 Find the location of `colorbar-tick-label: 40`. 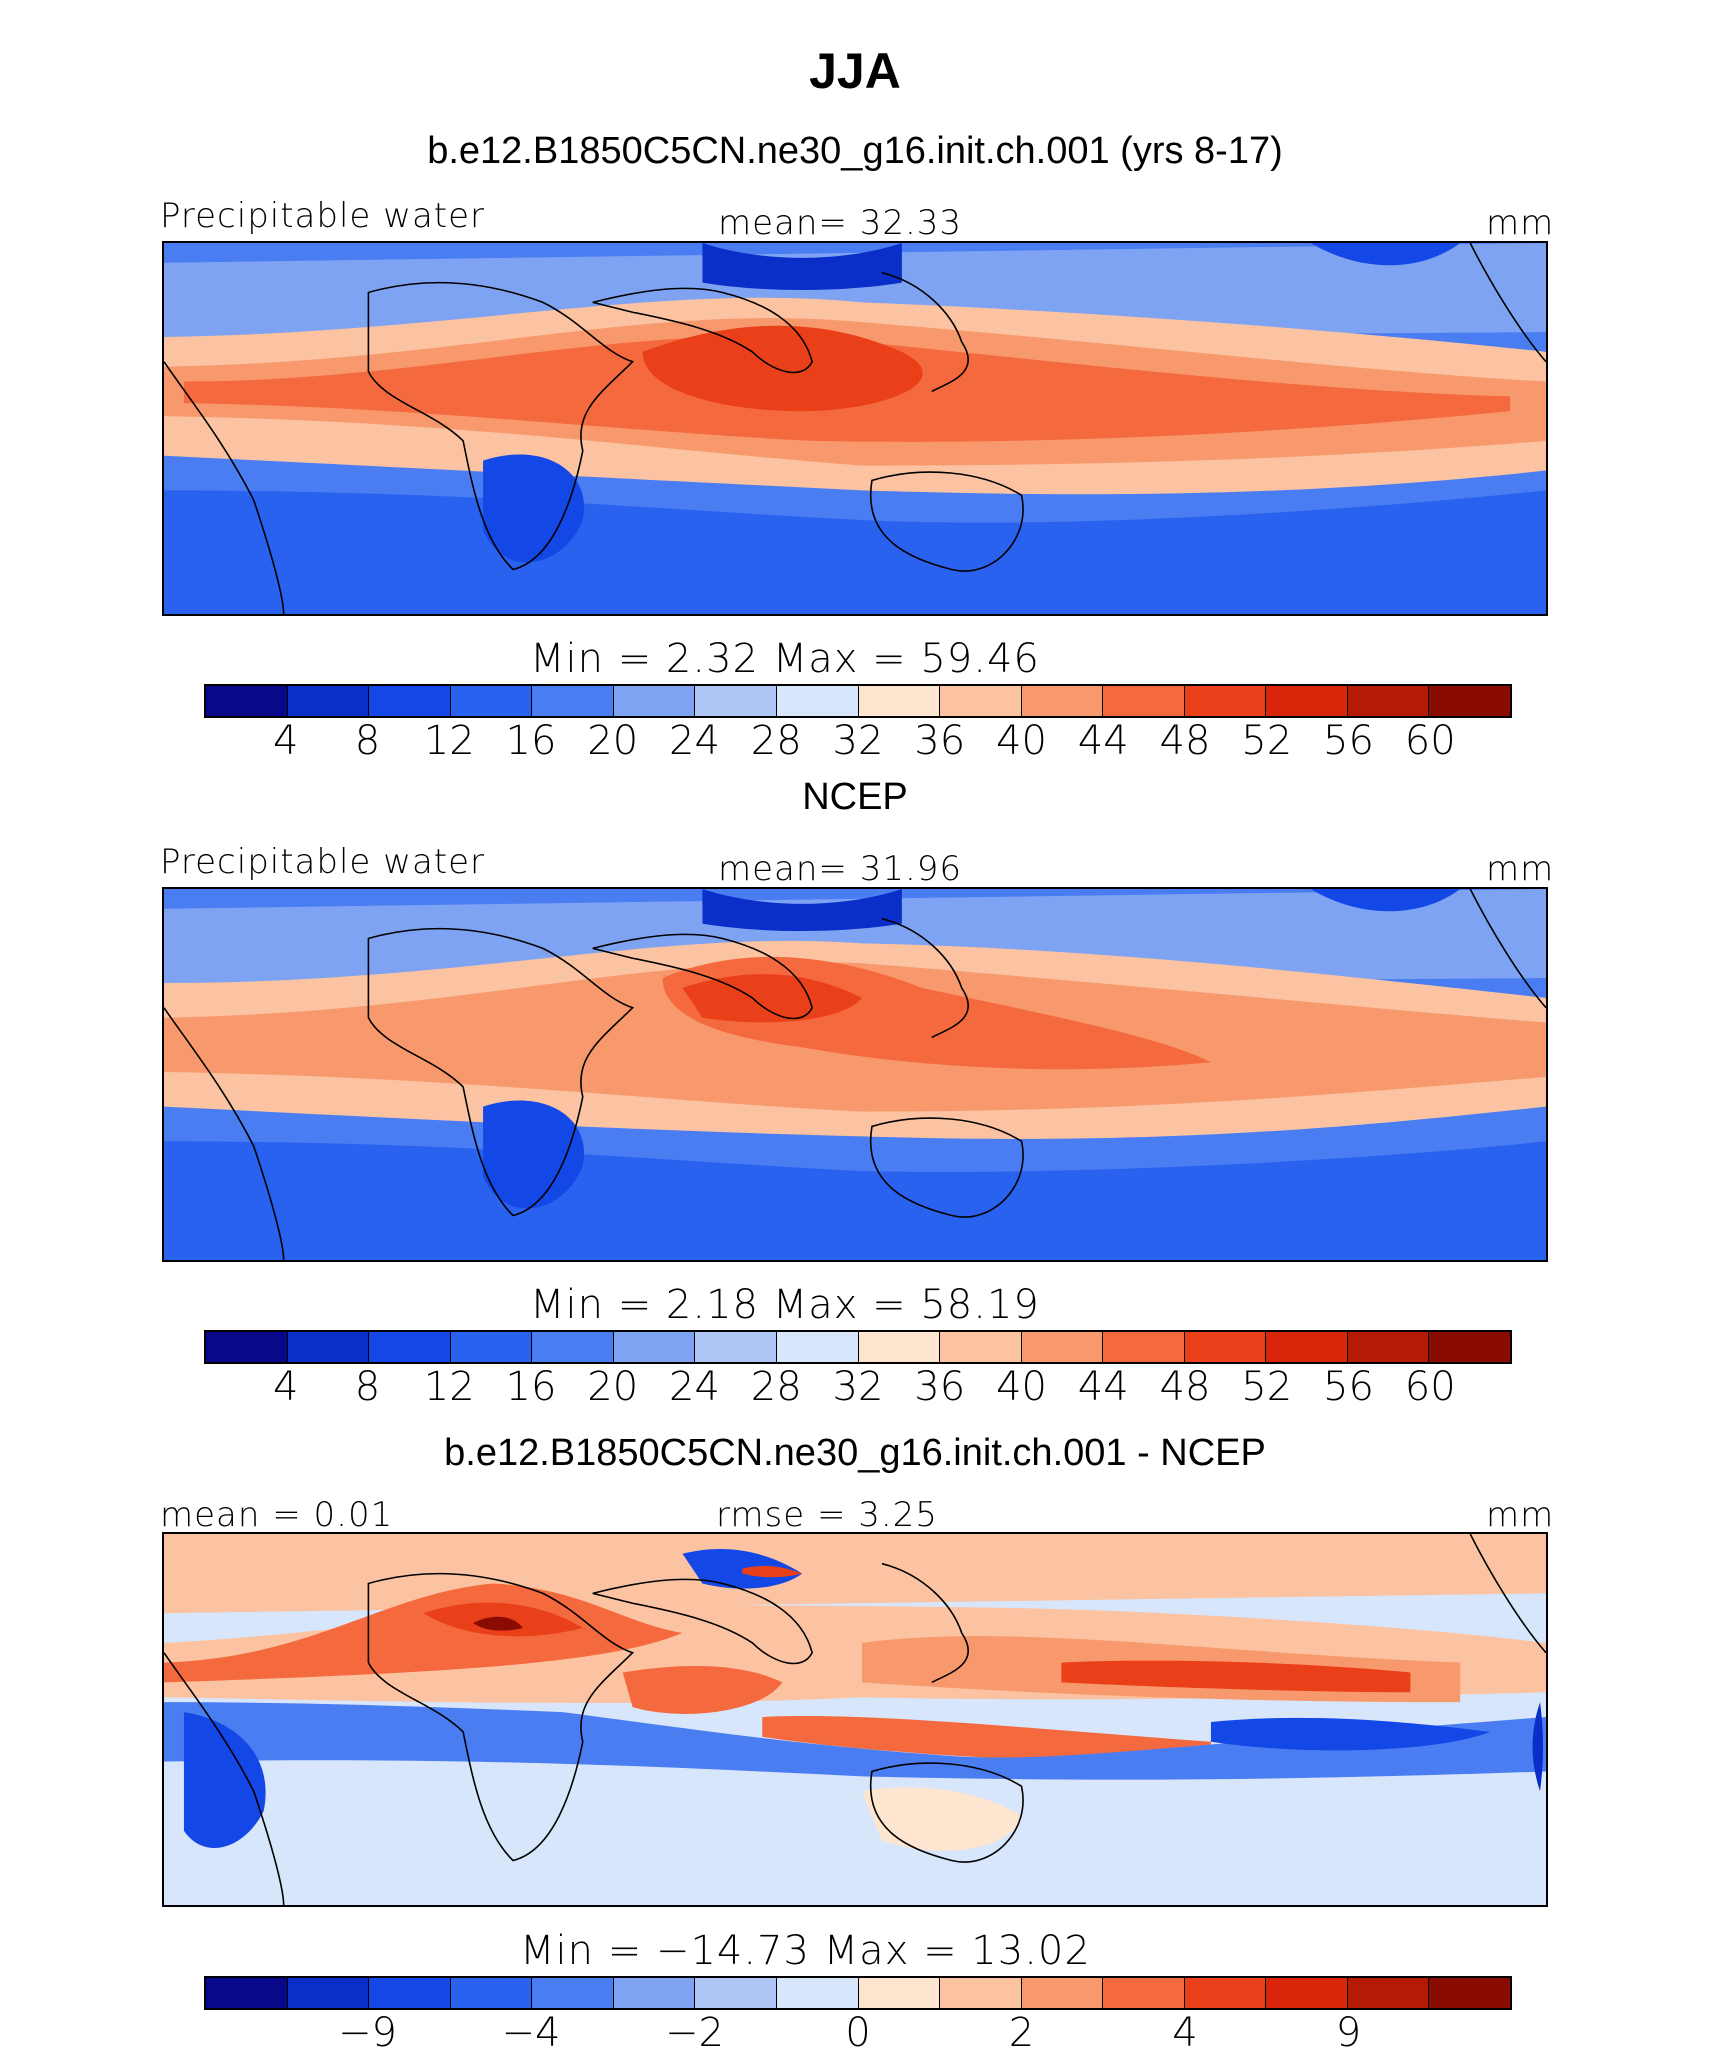

colorbar-tick-label: 40 is located at coordinates (1021, 1387).